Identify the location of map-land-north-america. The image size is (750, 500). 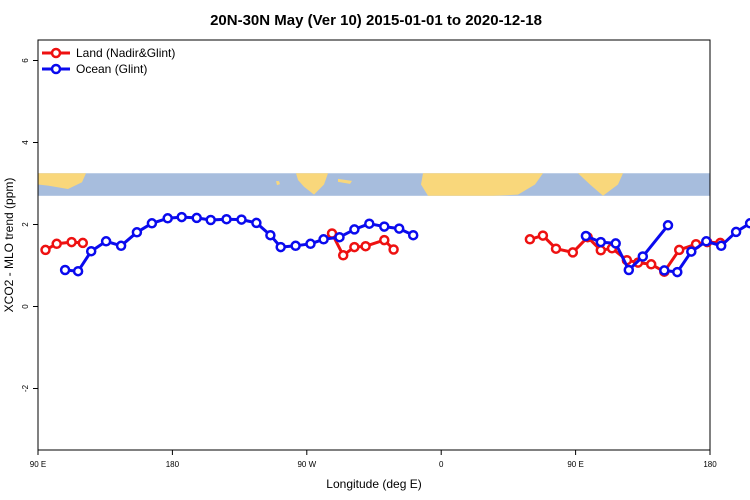
(312, 184).